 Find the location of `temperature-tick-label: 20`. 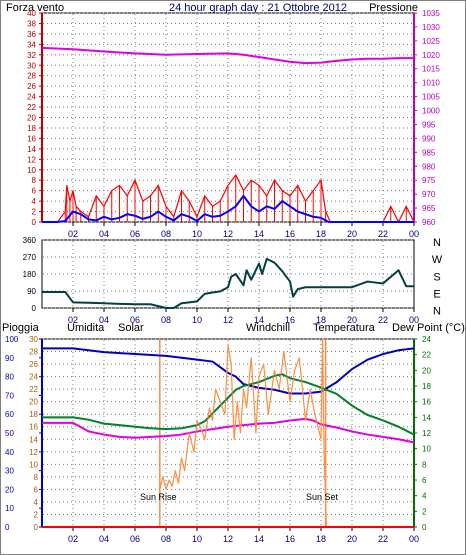

temperature-tick-label: 20 is located at coordinates (426, 370).